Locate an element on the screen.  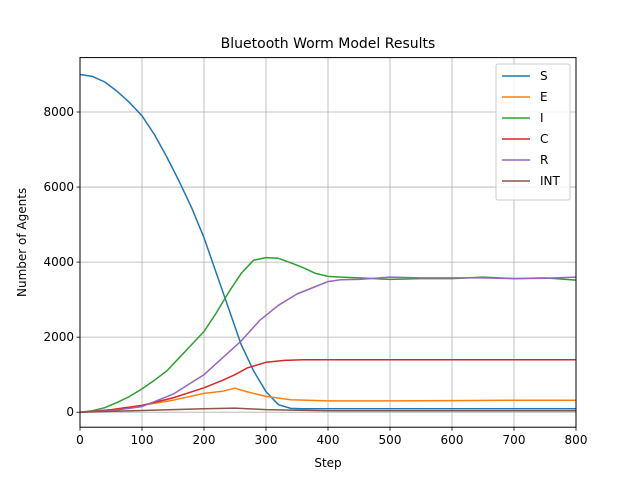
x-tick-label: 800 is located at coordinates (576, 440).